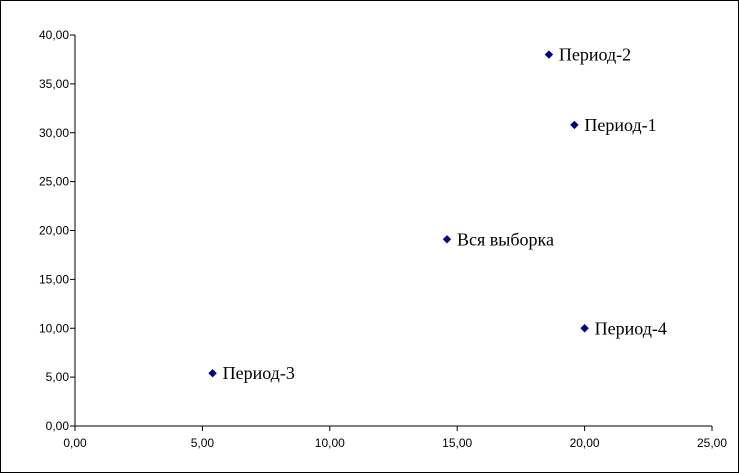 The width and height of the screenshot is (739, 473). I want to click on y-tick-label: 25,00, so click(54, 182).